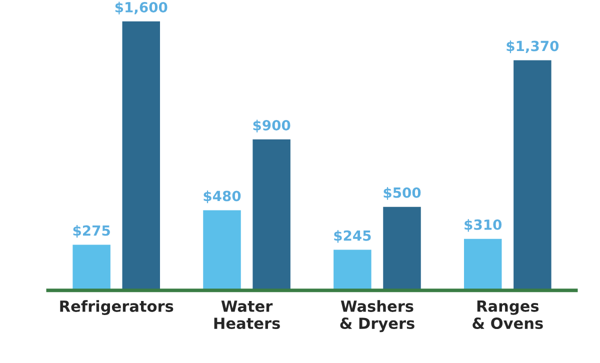  Describe the element at coordinates (141, 8) in the screenshot. I see `data-label: $1,600` at that location.